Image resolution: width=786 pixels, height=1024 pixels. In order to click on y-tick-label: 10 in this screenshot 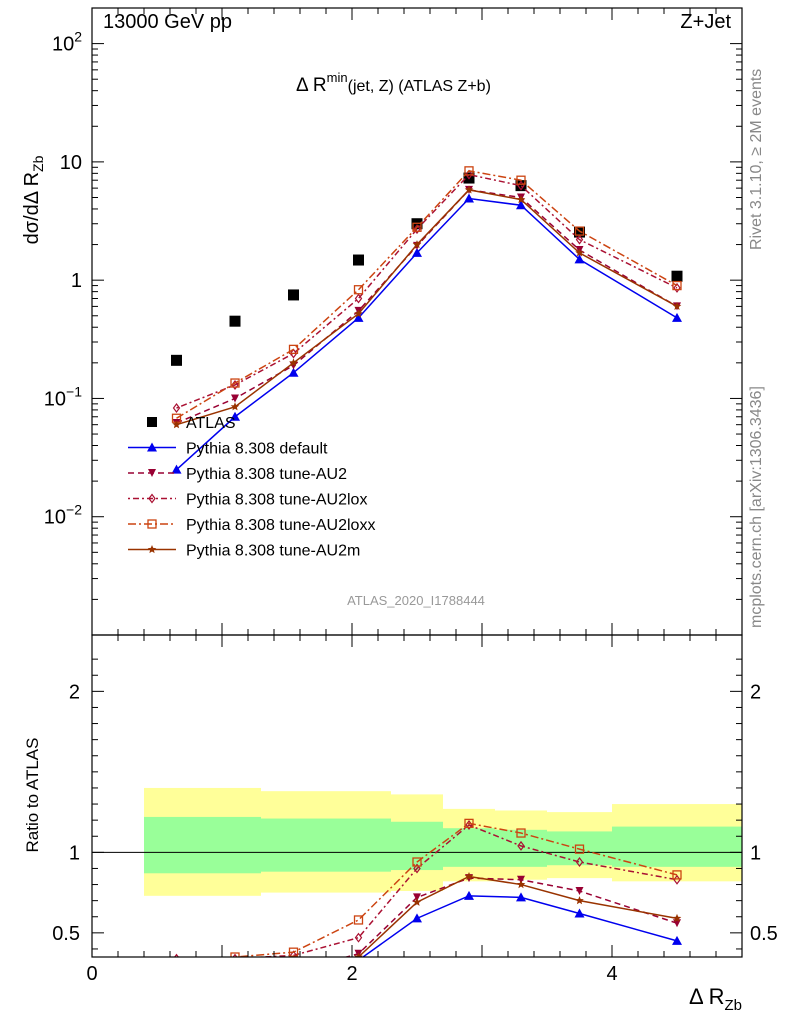, I will do `click(71, 163)`.